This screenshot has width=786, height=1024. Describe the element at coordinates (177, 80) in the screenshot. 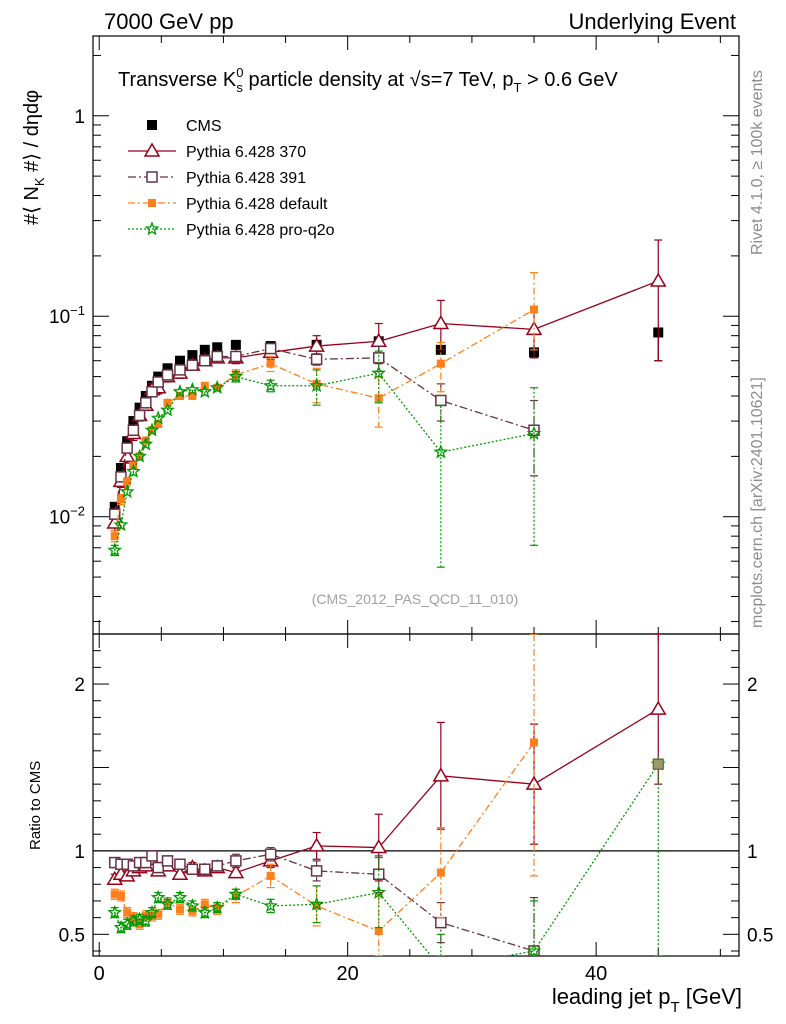

I see `title-part-a: Transverse K` at that location.